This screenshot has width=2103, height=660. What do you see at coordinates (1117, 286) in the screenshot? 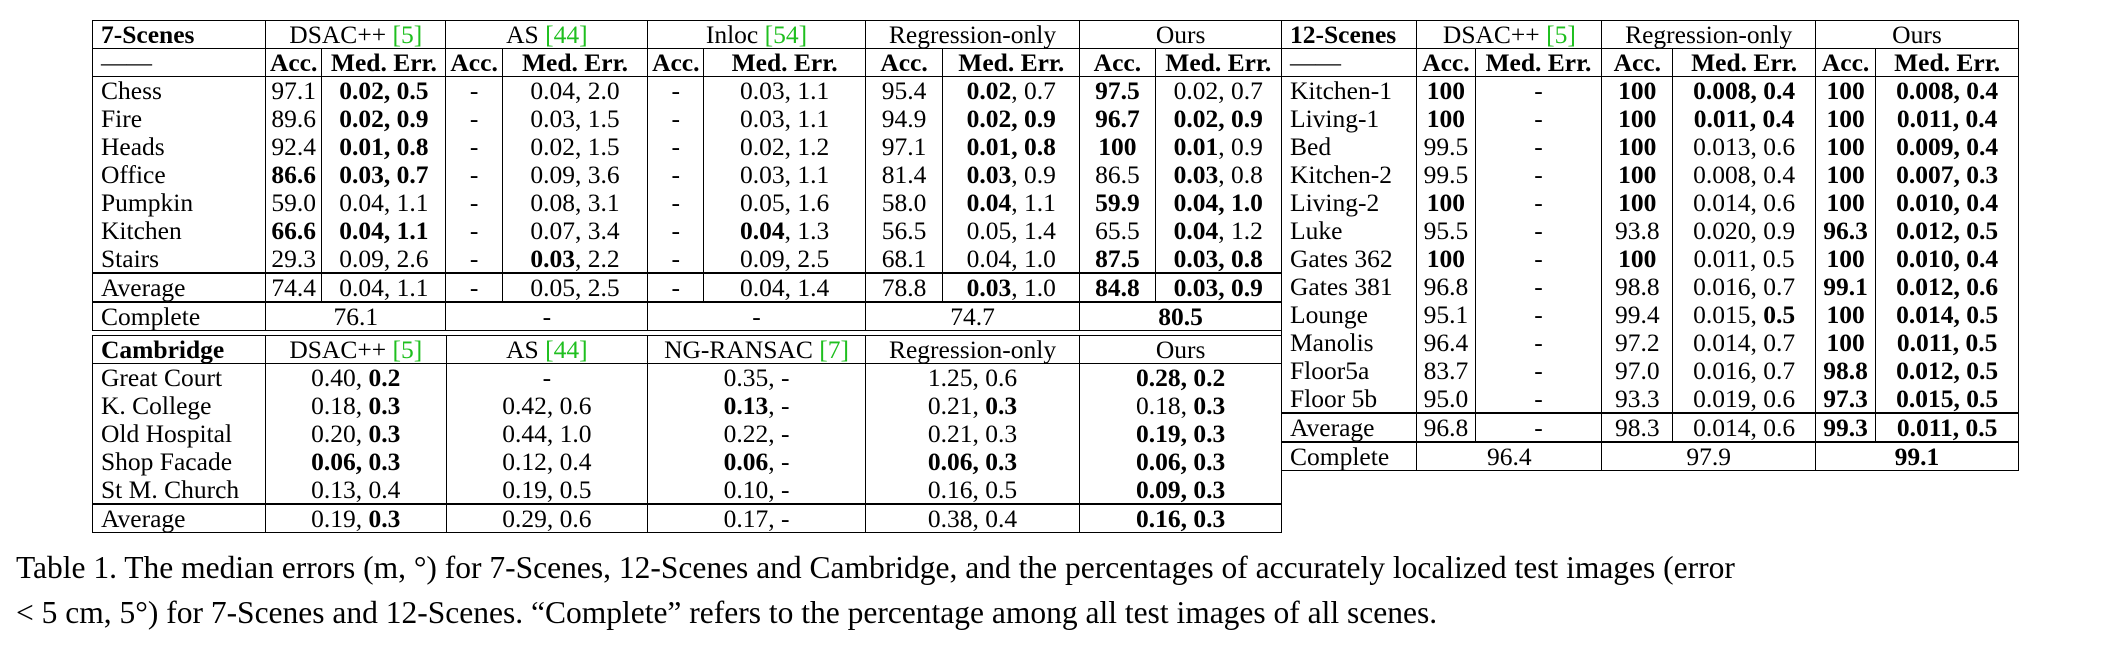
I see `accuracy-cell: 84.8` at bounding box center [1117, 286].